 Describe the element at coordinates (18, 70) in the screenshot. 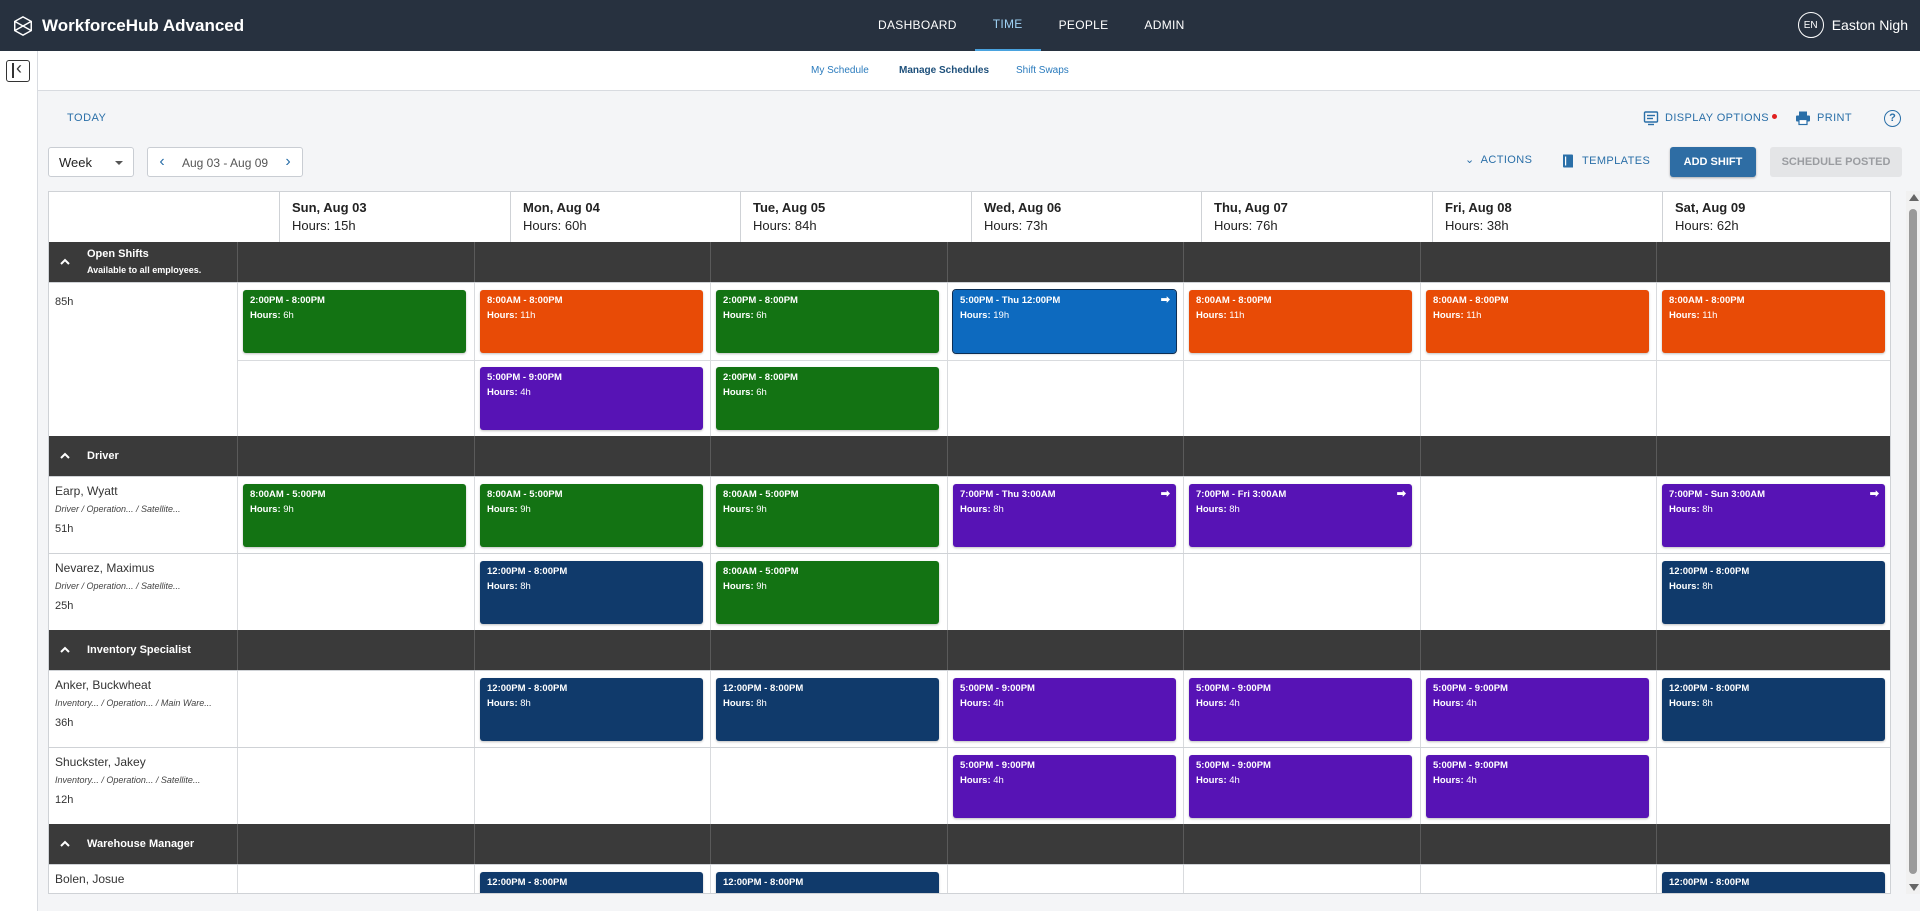

I see `sidebar-toggle-icon` at that location.